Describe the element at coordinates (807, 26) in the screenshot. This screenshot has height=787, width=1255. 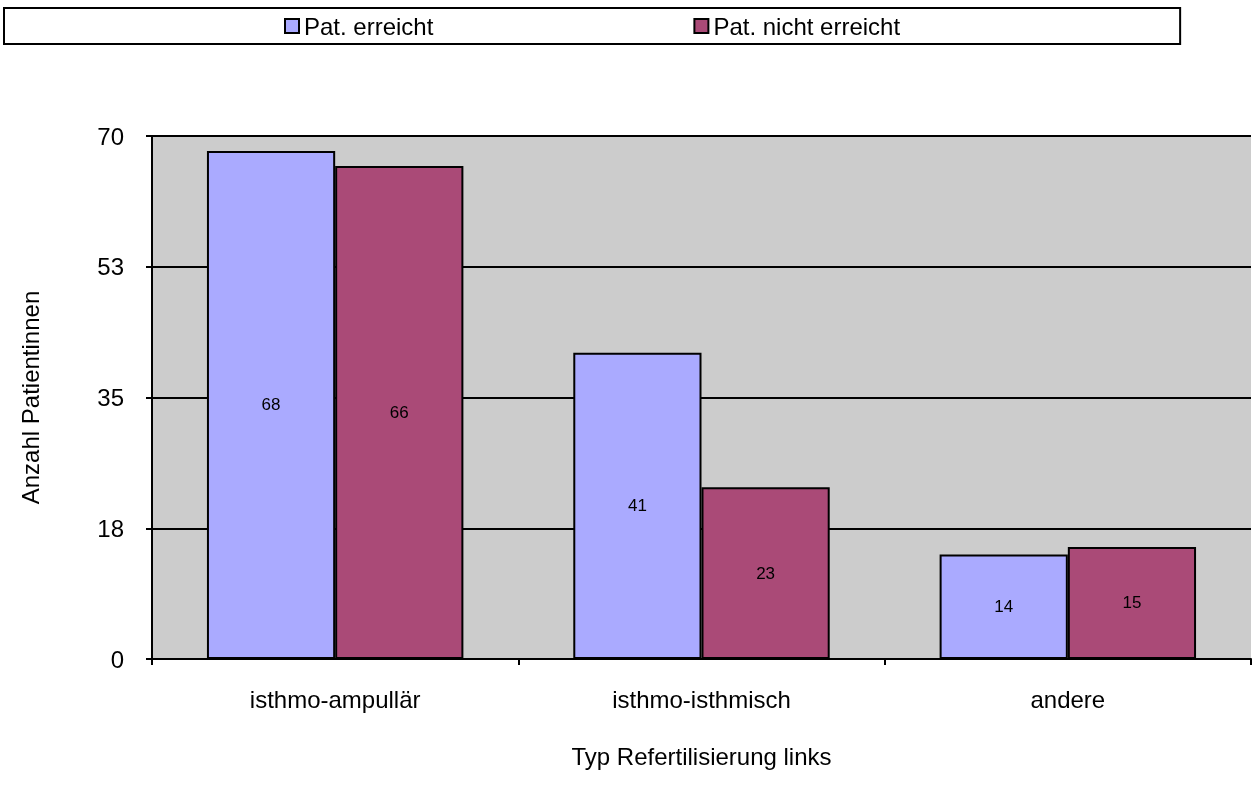
I see `legend-label: Pat. nicht erreicht` at that location.